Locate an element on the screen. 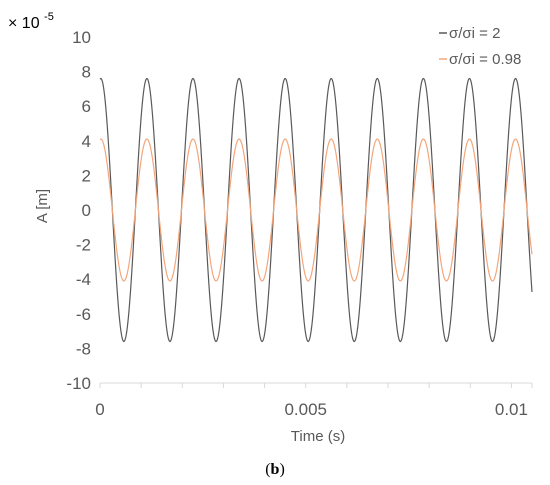 Image resolution: width=550 pixels, height=485 pixels. y-tick-label: 0 is located at coordinates (86, 210).